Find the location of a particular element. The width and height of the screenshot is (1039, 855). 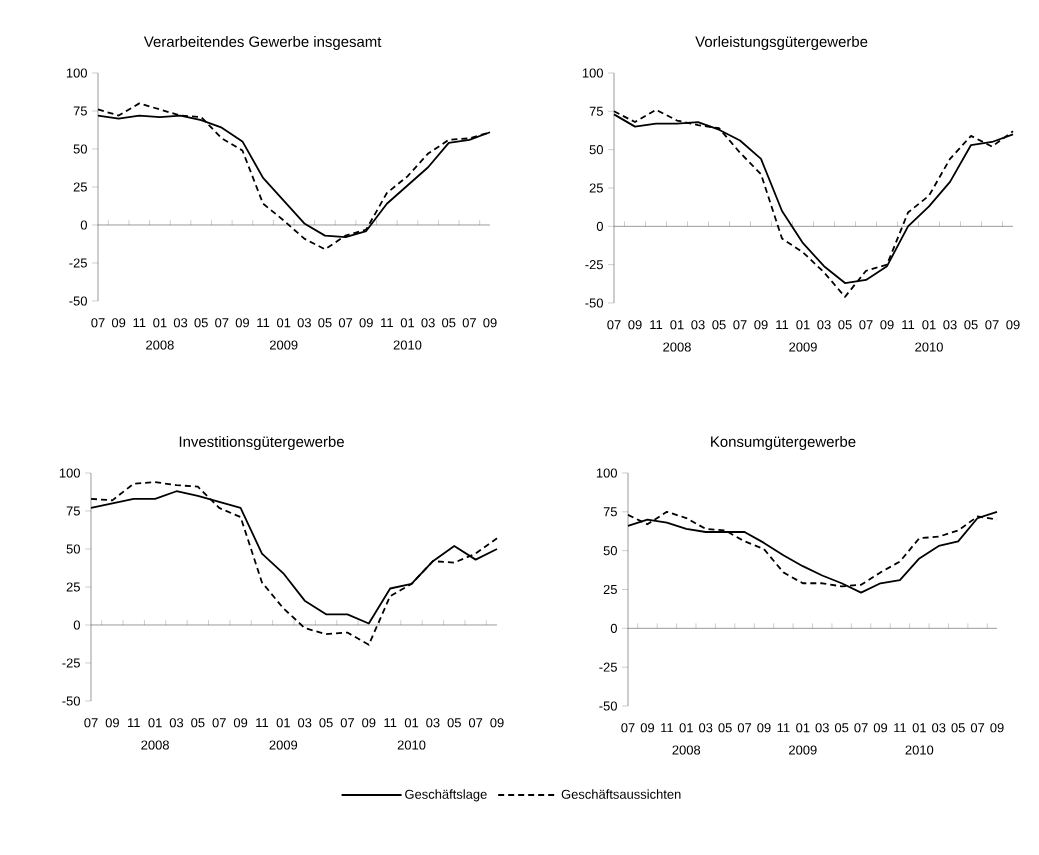

text: 2008 is located at coordinates (160, 345).